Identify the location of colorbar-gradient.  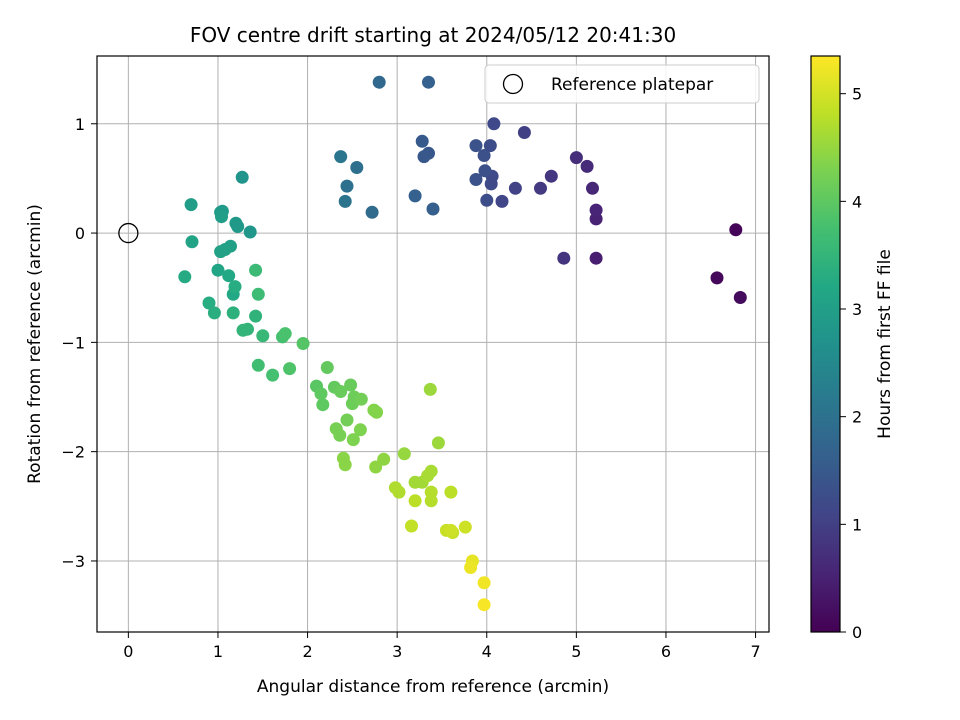
(825, 344).